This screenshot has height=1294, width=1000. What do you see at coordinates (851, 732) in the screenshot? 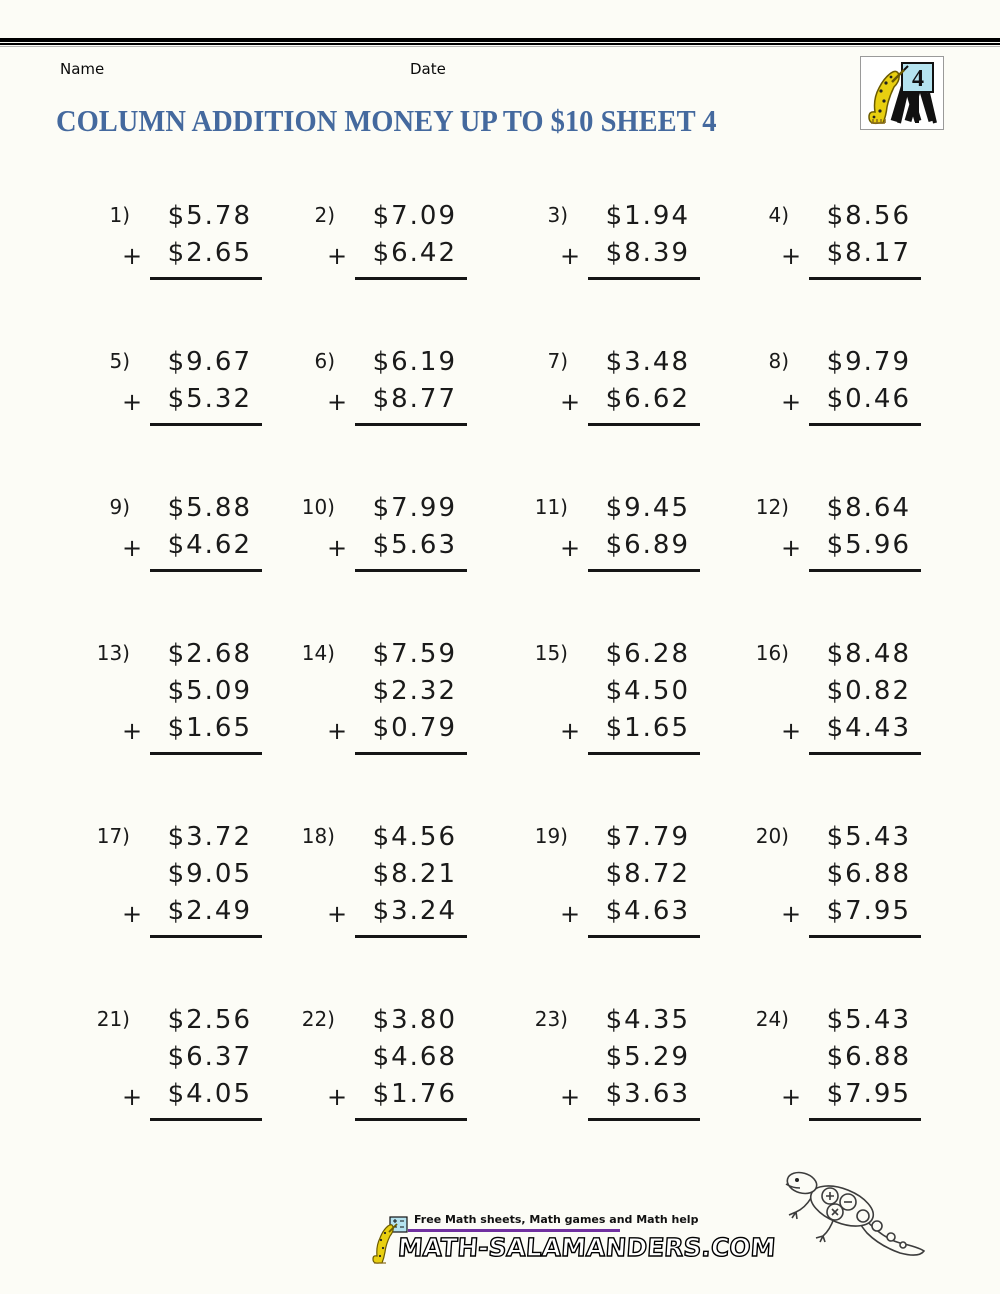
I see `addend-line-with-answer-rule: + $4.43` at bounding box center [851, 732].